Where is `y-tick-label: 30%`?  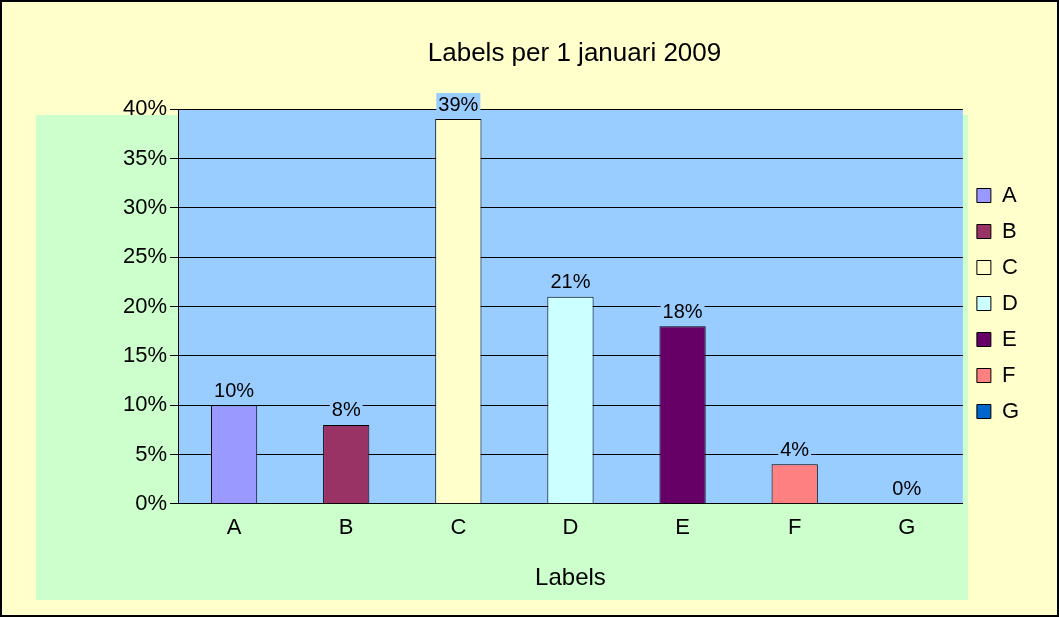
y-tick-label: 30% is located at coordinates (145, 206).